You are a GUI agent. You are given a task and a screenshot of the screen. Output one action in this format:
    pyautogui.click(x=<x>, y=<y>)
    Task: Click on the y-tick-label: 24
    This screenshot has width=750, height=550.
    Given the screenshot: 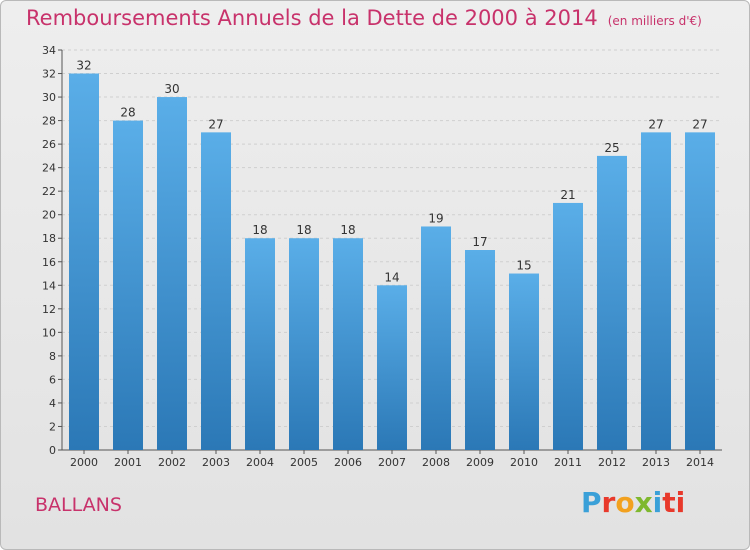 What is the action you would take?
    pyautogui.click(x=49, y=168)
    